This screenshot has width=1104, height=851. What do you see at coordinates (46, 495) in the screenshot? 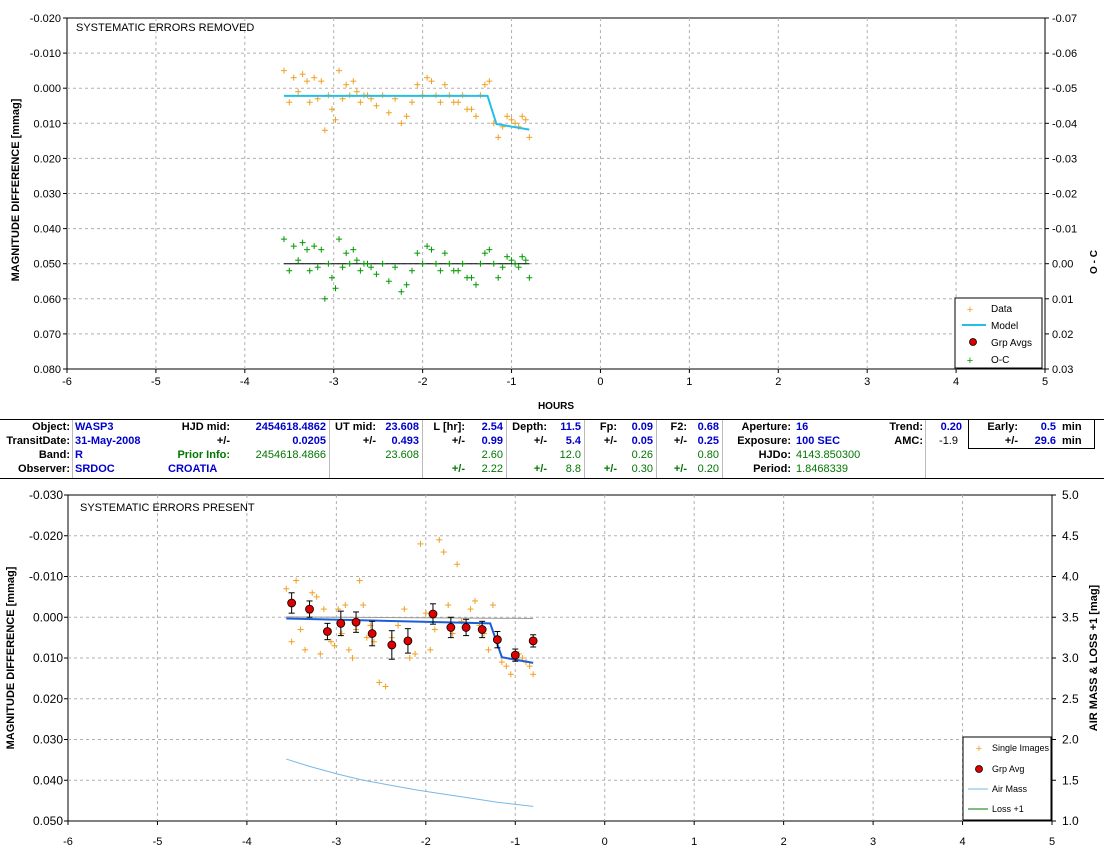
I see `y-tick-label: -0.030` at bounding box center [46, 495].